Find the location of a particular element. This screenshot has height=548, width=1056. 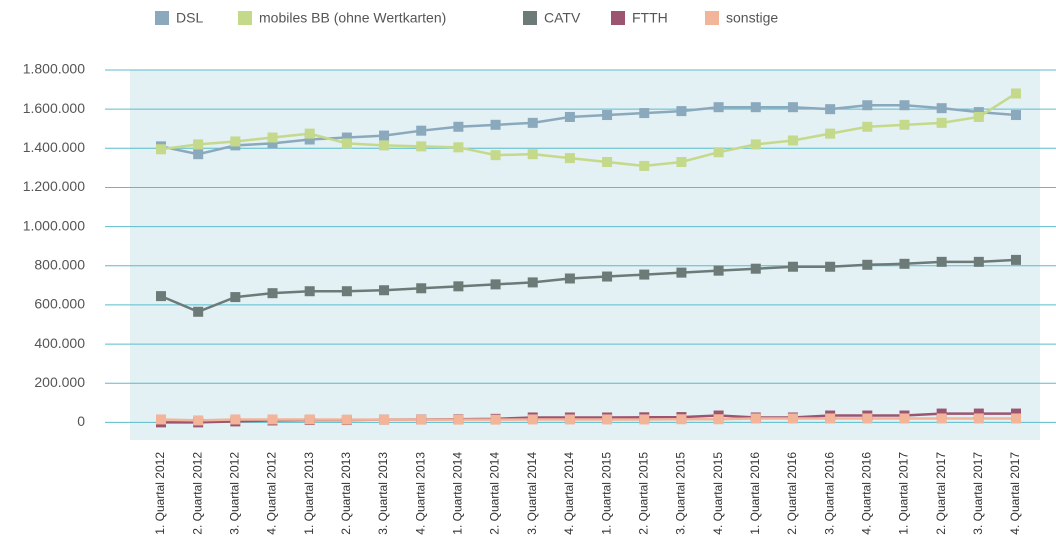

legend-item: FTTH is located at coordinates (639, 18).